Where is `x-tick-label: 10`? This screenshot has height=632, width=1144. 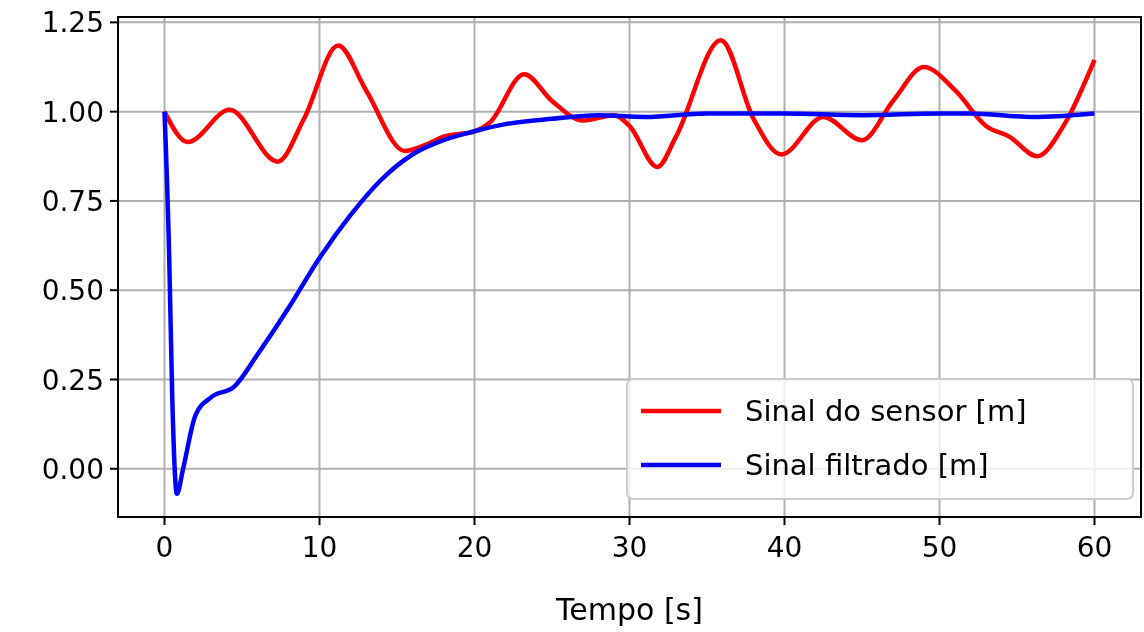 x-tick-label: 10 is located at coordinates (319, 547).